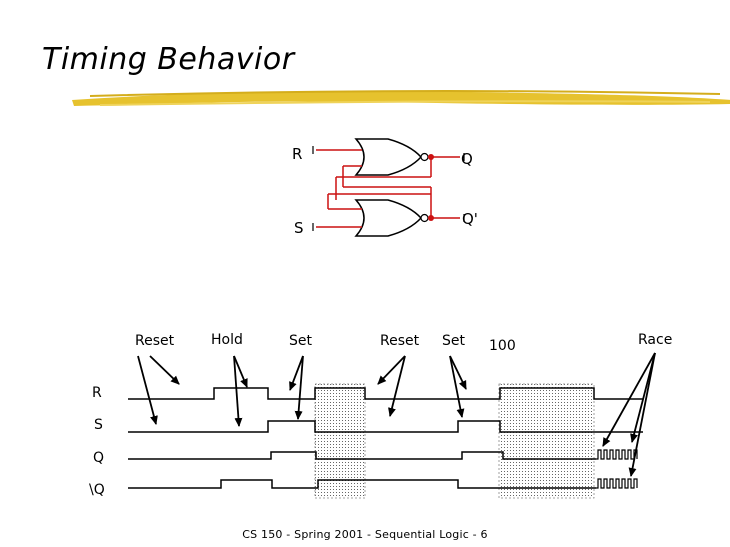  What do you see at coordinates (97, 393) in the screenshot?
I see `signal-label-r: R` at bounding box center [97, 393].